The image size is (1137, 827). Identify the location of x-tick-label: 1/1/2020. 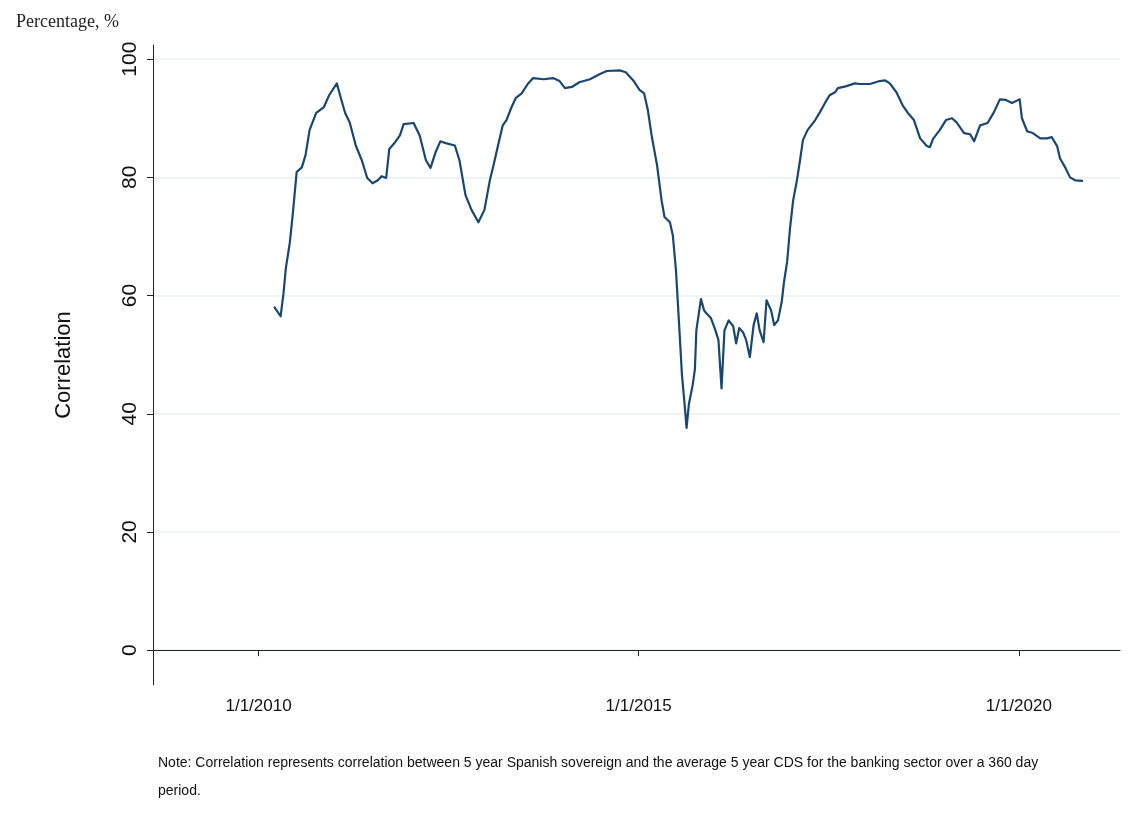
(1018, 705).